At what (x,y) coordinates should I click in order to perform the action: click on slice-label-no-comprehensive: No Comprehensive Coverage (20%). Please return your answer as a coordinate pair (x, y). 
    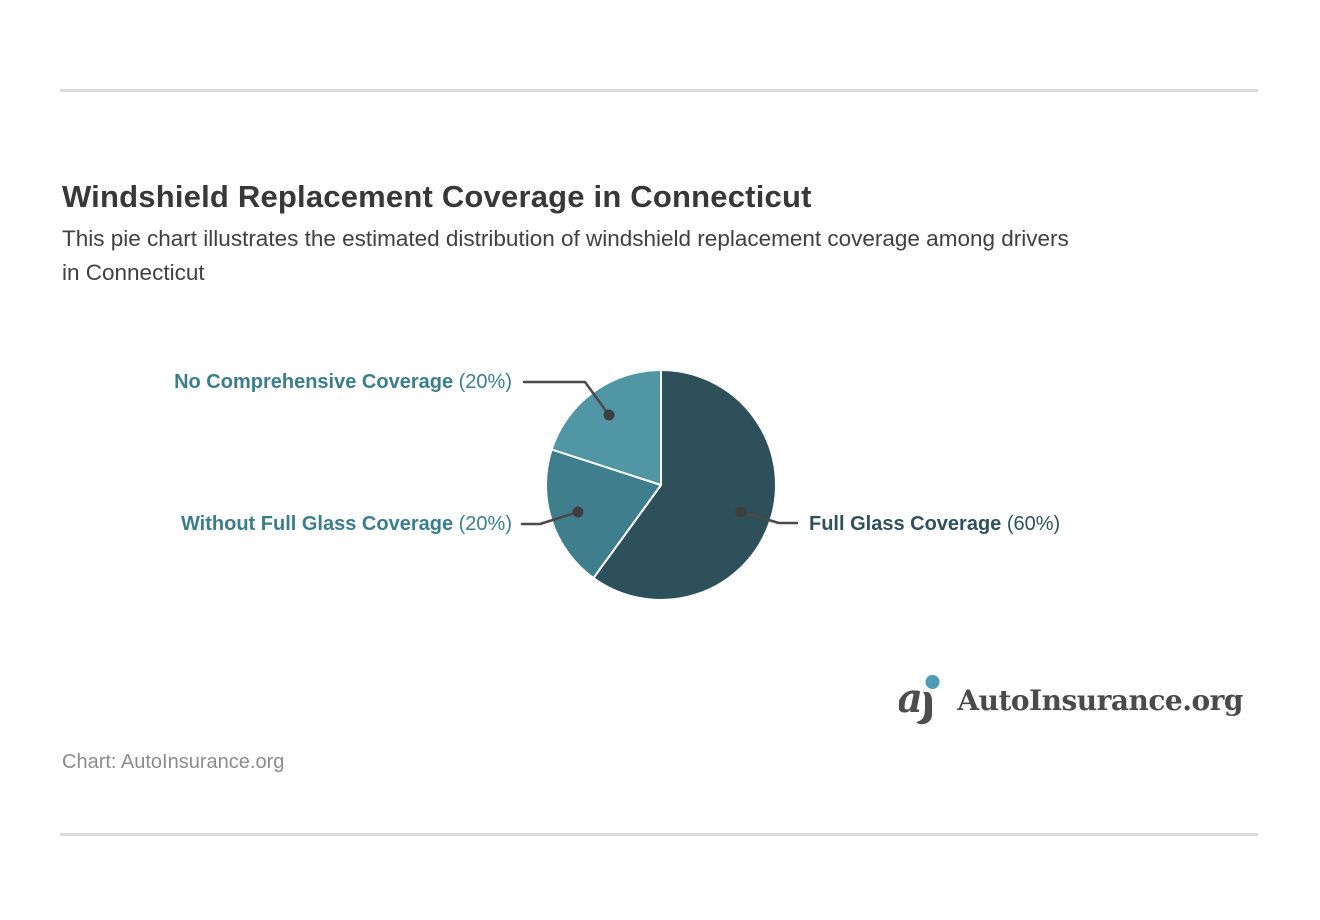
    Looking at the image, I should click on (343, 382).